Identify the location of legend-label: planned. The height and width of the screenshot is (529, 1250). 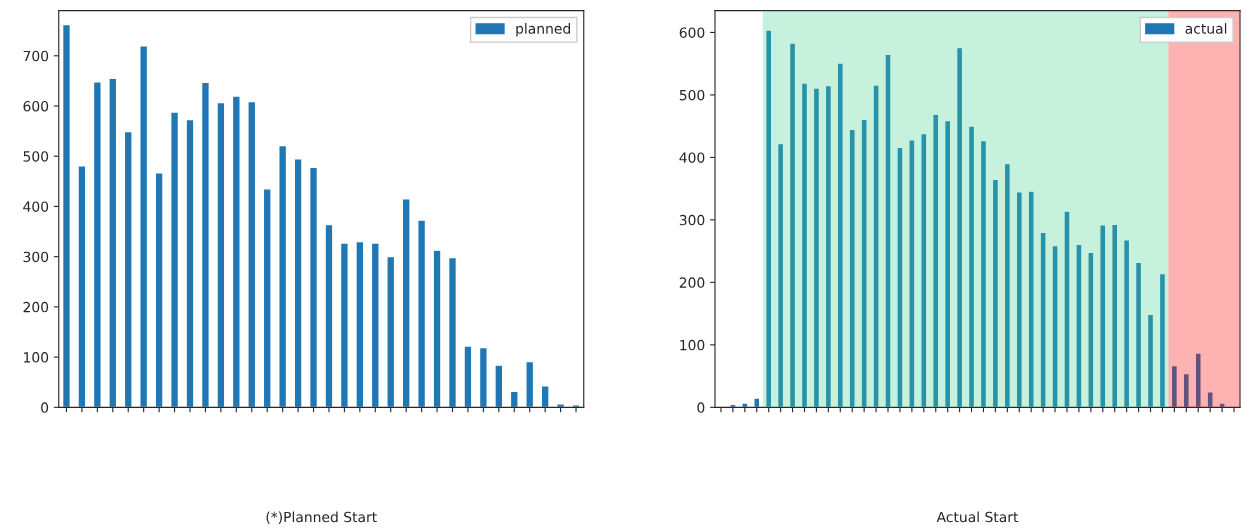
(543, 30).